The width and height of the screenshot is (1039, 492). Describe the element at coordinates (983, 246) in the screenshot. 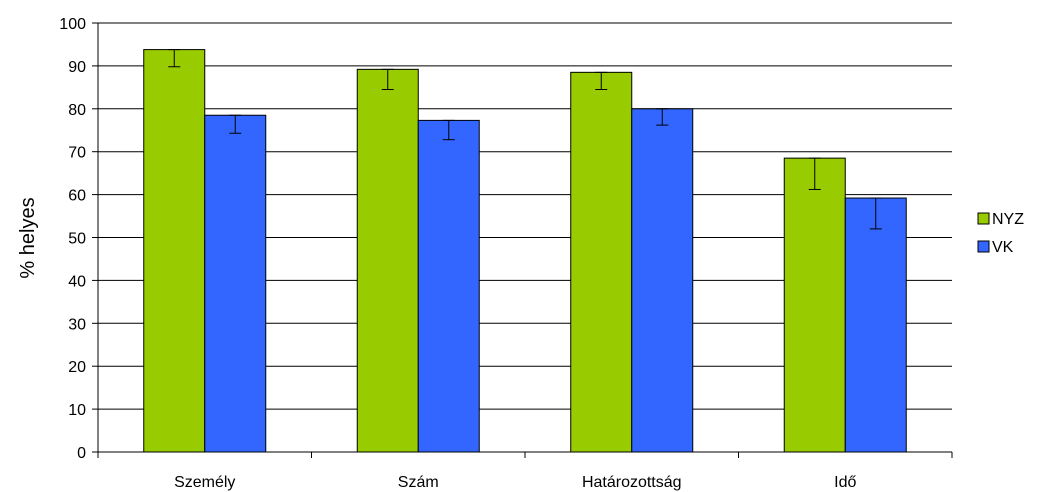

I see `legend-swatch-vk` at that location.